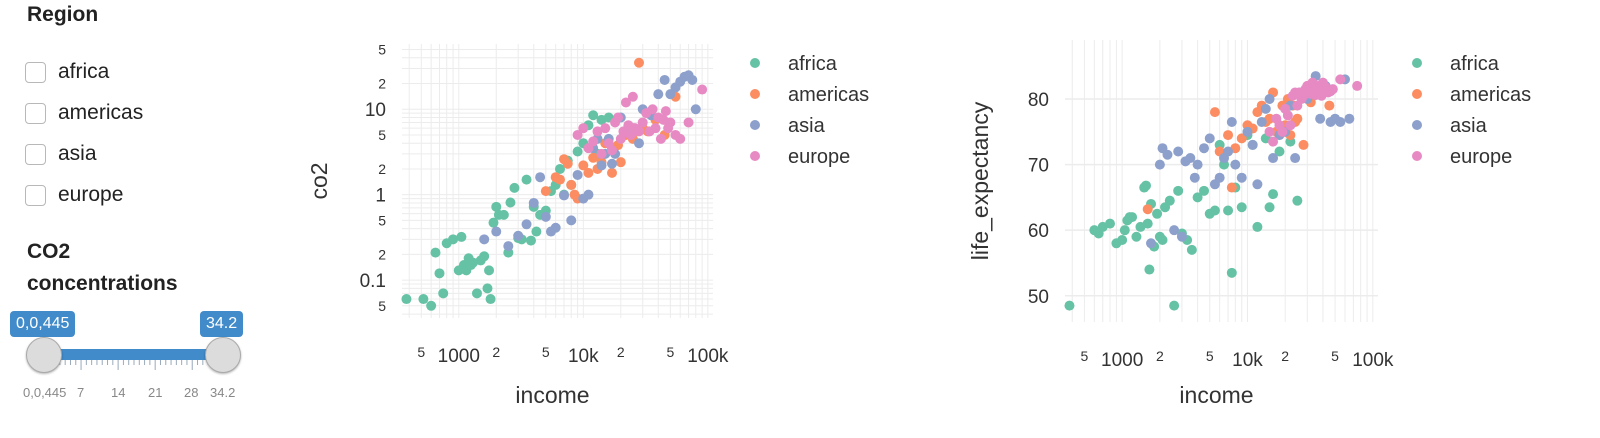  Describe the element at coordinates (1490, 95) in the screenshot. I see `legend-label: americas` at that location.